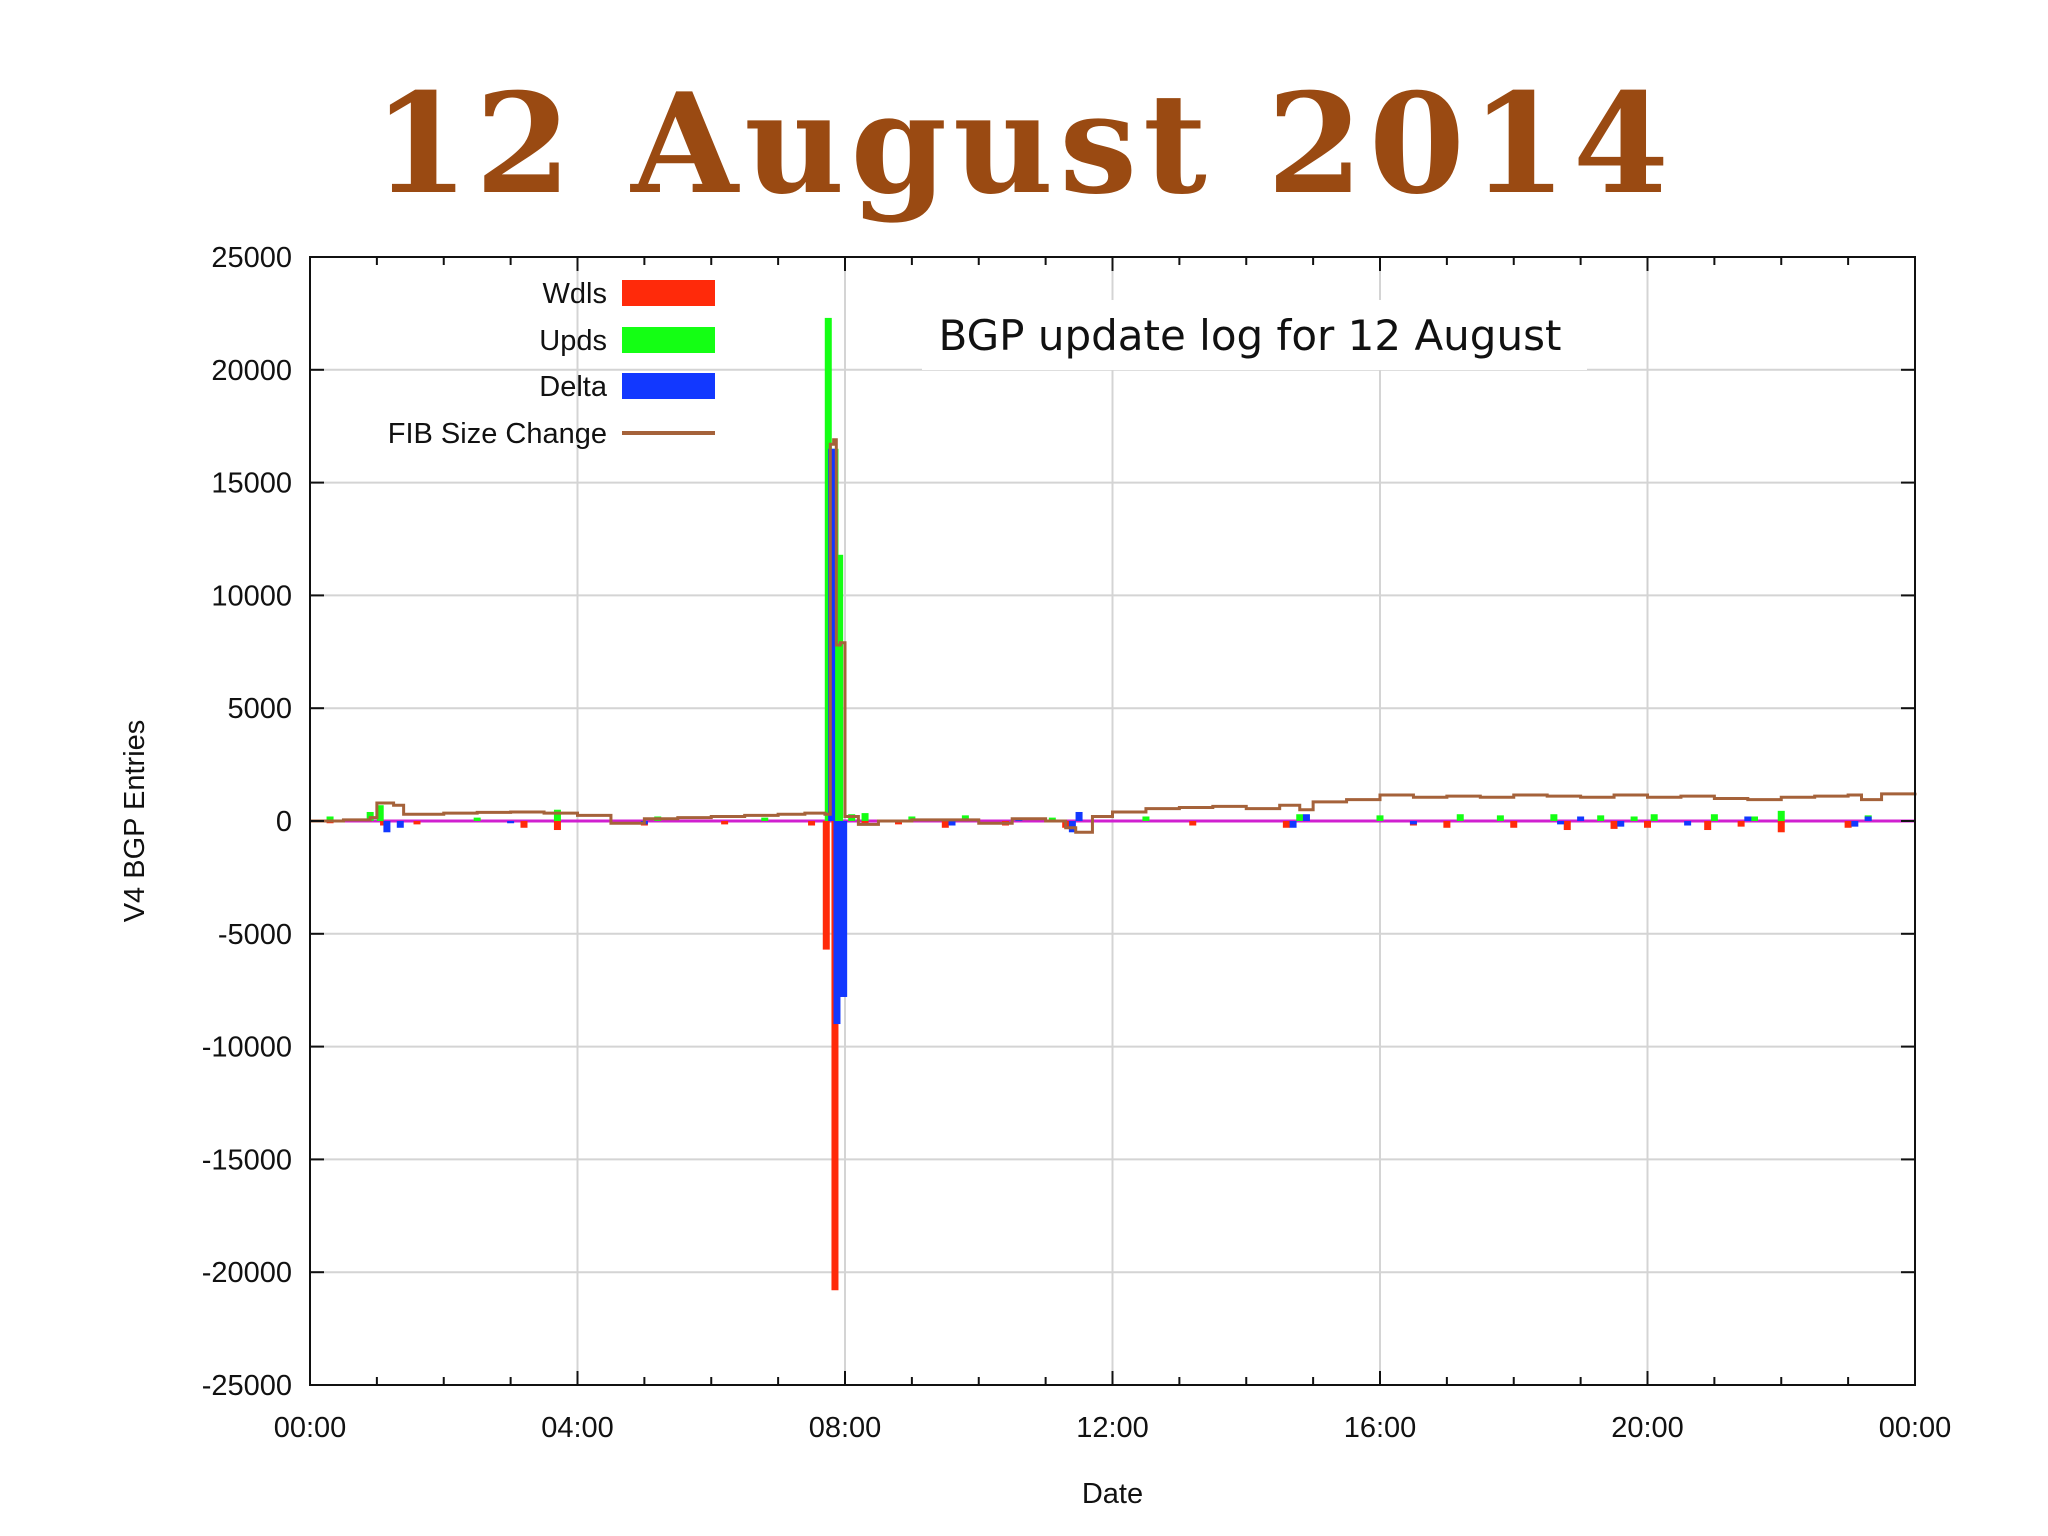  What do you see at coordinates (251, 484) in the screenshot?
I see `y-tick-label: 15000` at bounding box center [251, 484].